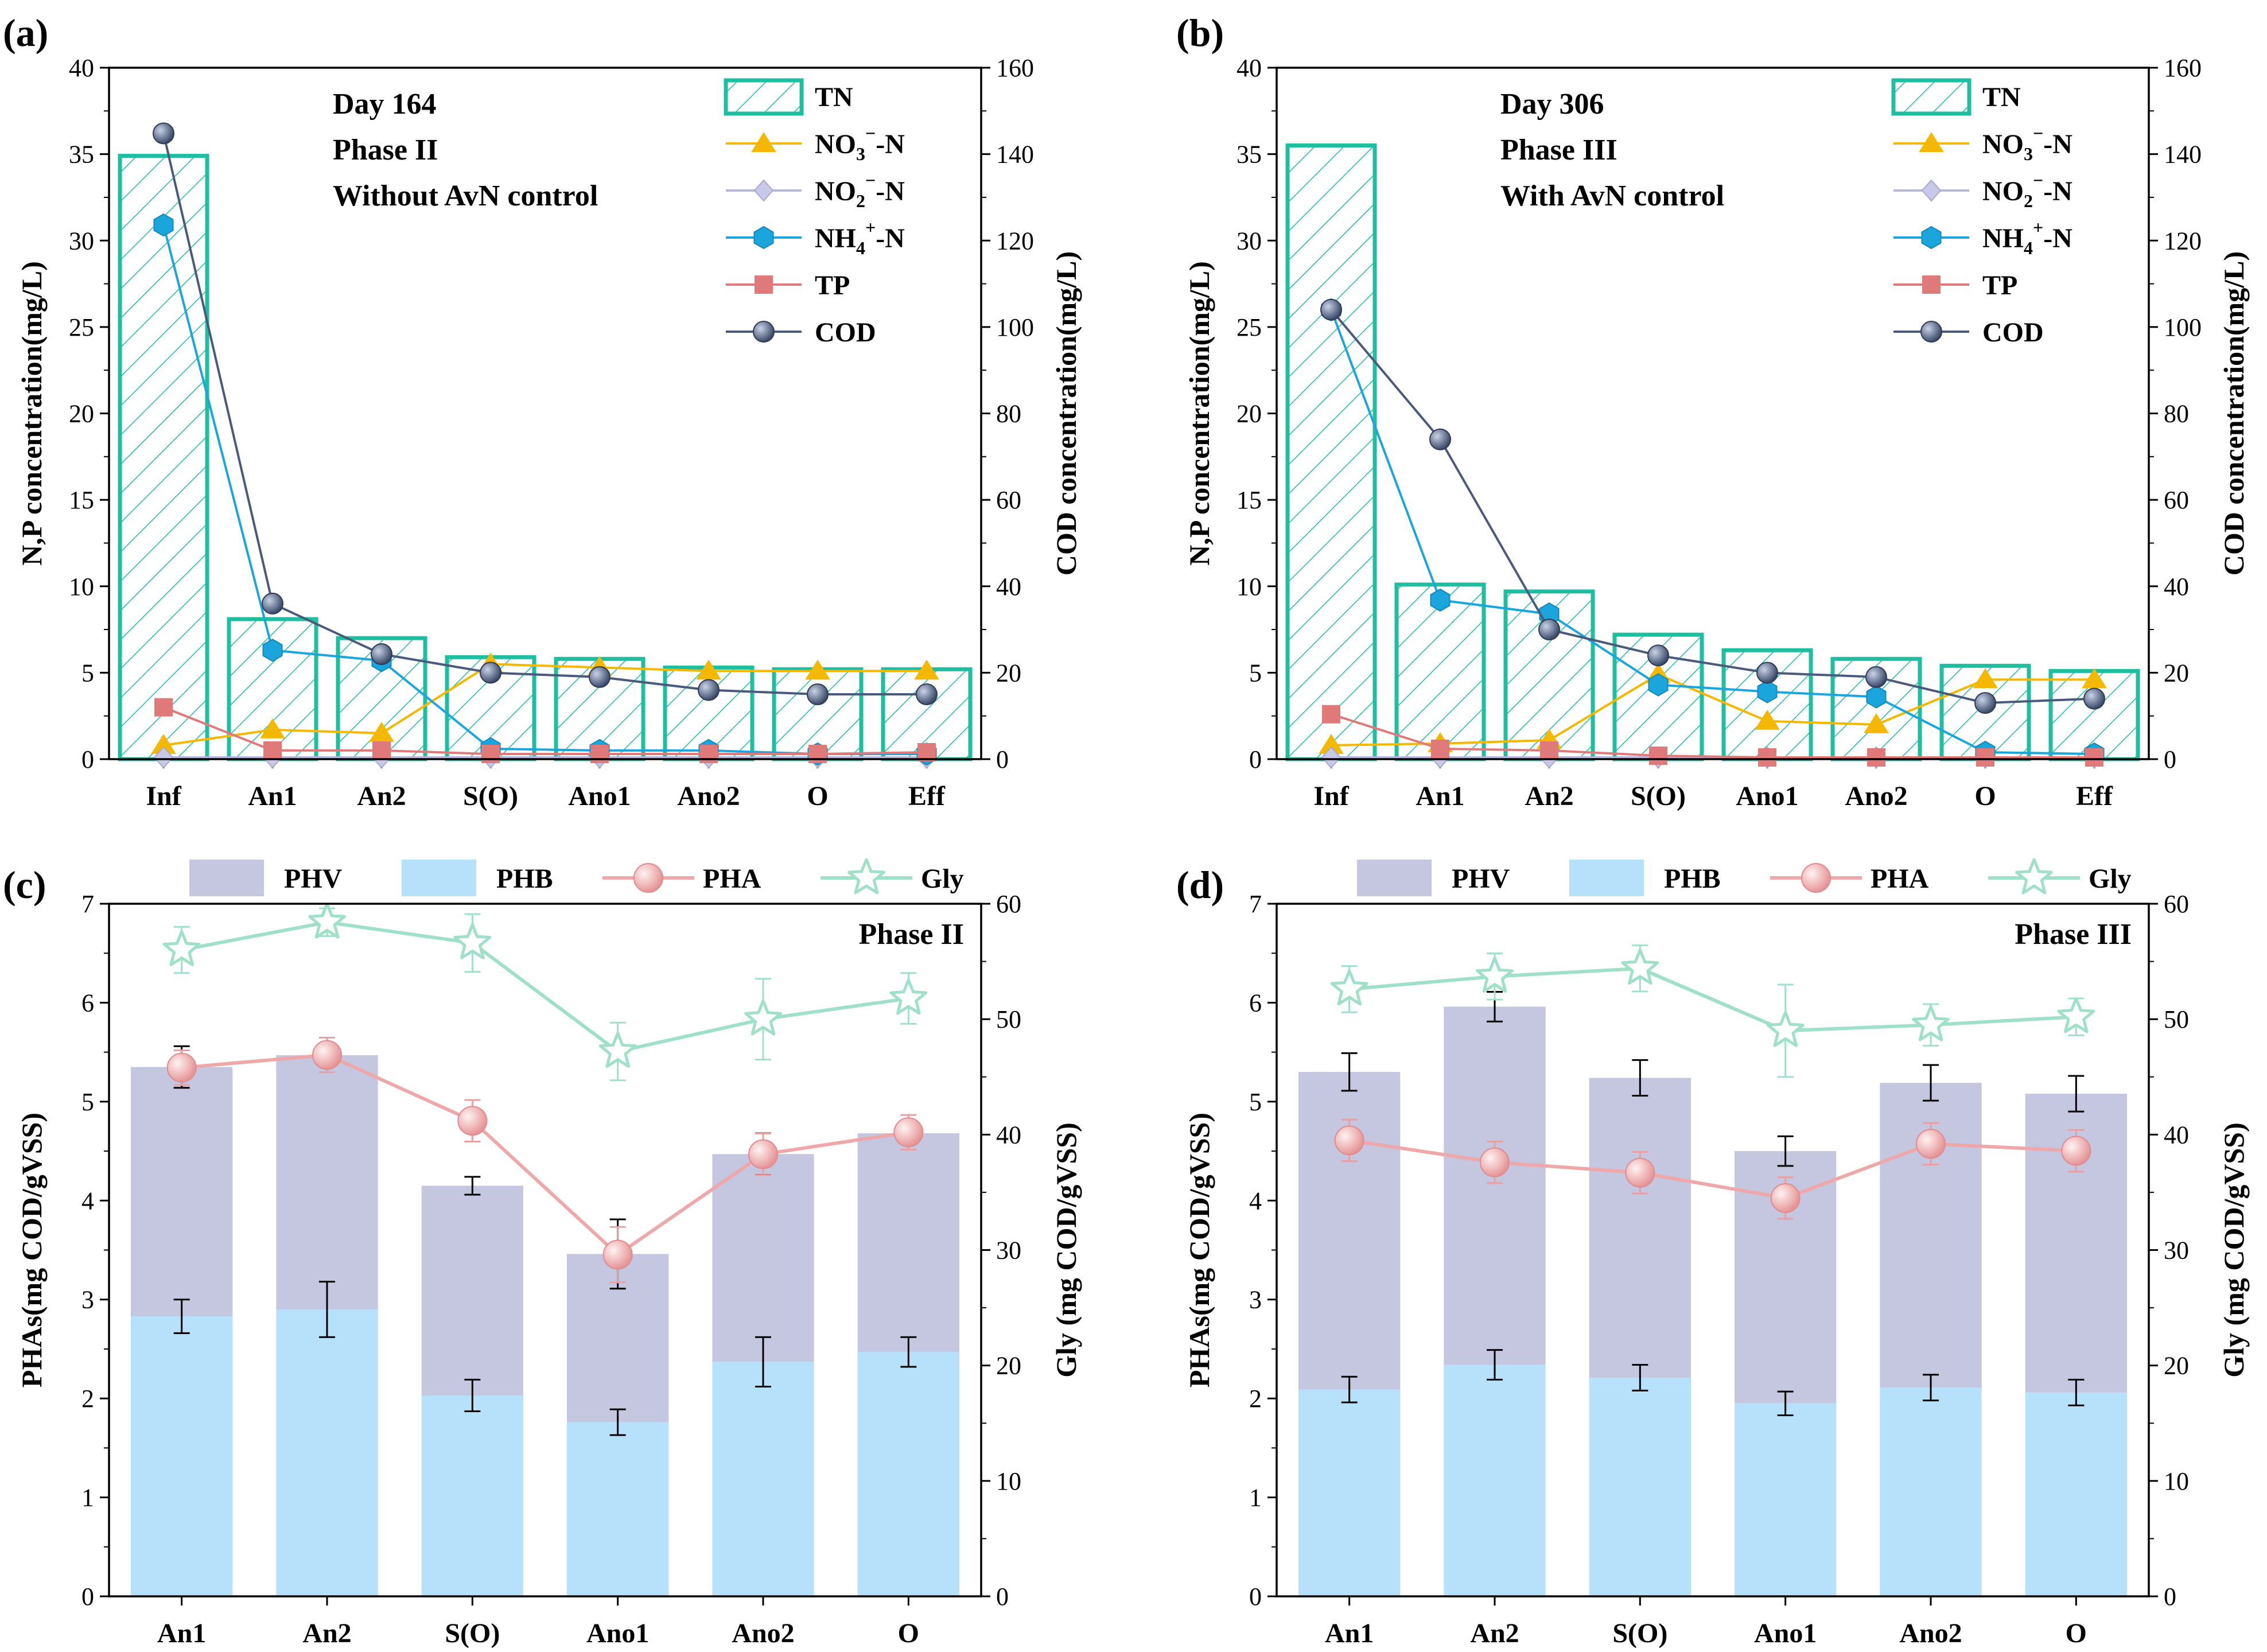 This screenshot has width=2267, height=1652. Describe the element at coordinates (681, 878) in the screenshot. I see `legend-item: PHA` at that location.